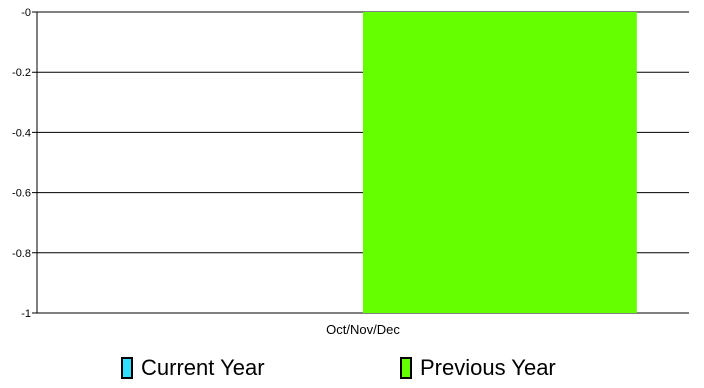 The width and height of the screenshot is (704, 388). I want to click on y-tick-label: -1, so click(26, 314).